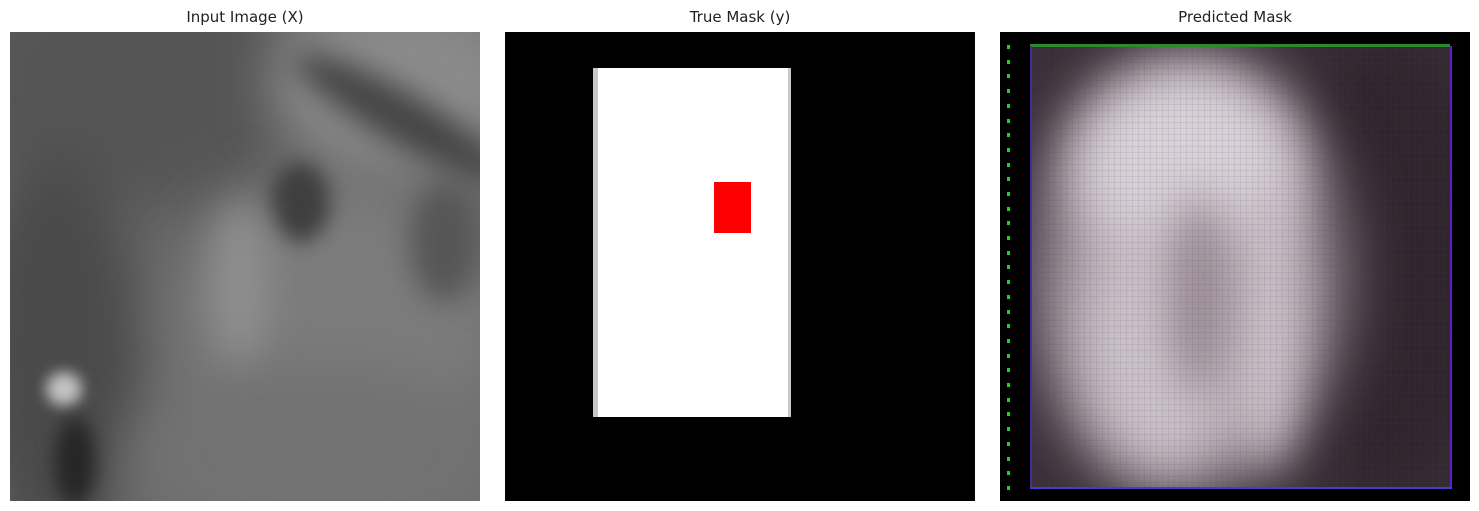 Image resolution: width=1479 pixels, height=511 pixels. I want to click on mask-right-edge, so click(789, 242).